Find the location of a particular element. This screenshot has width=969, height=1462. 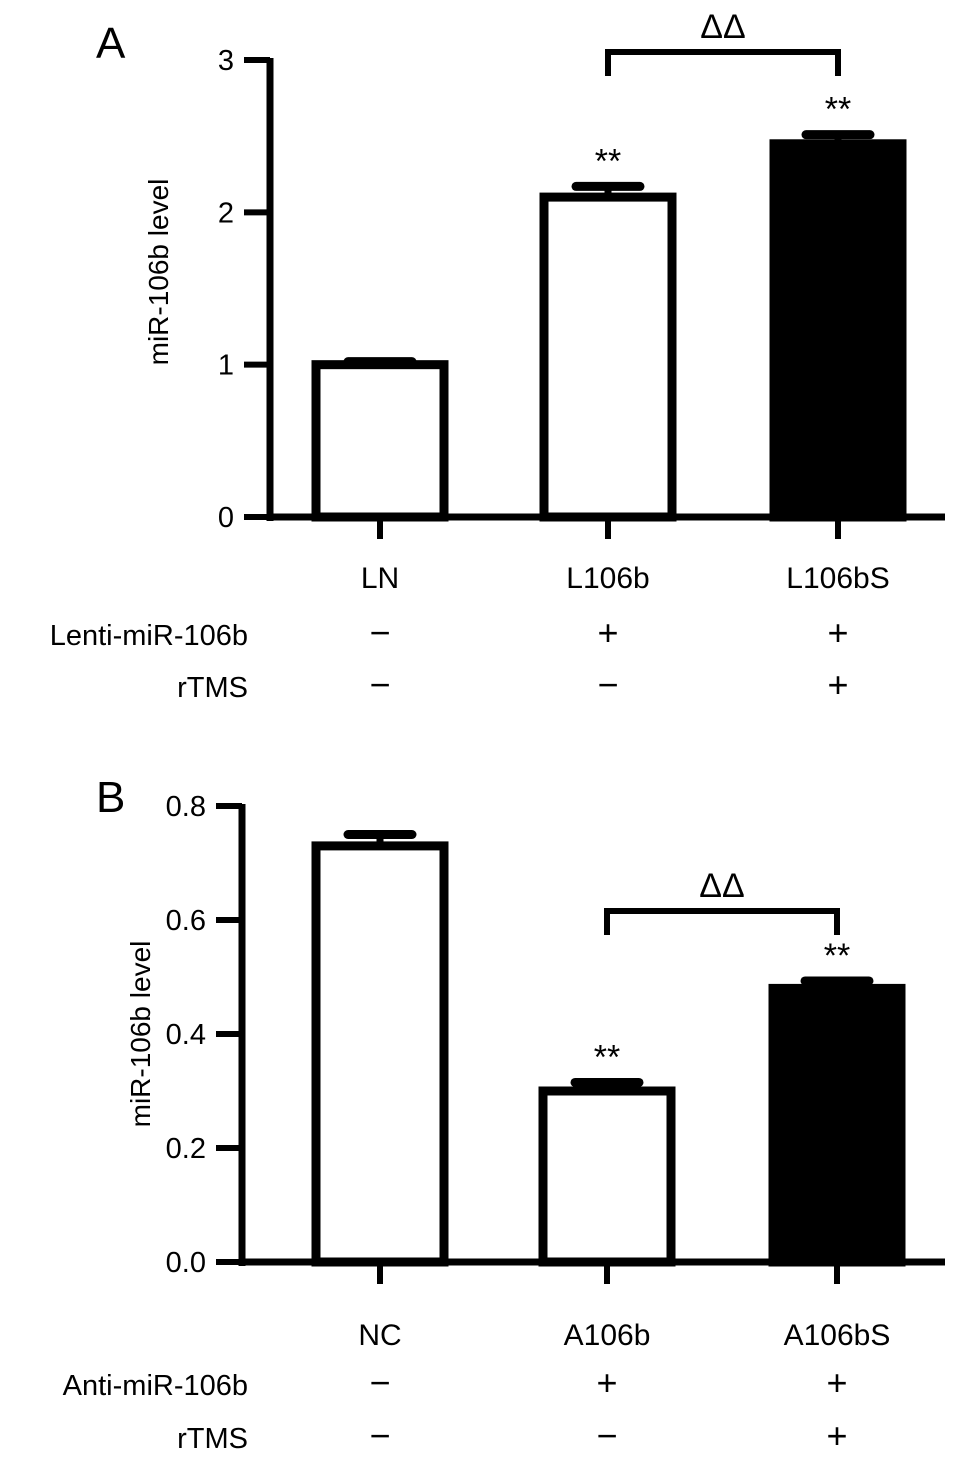

panel-a-category-label: L106bS is located at coordinates (837, 578).